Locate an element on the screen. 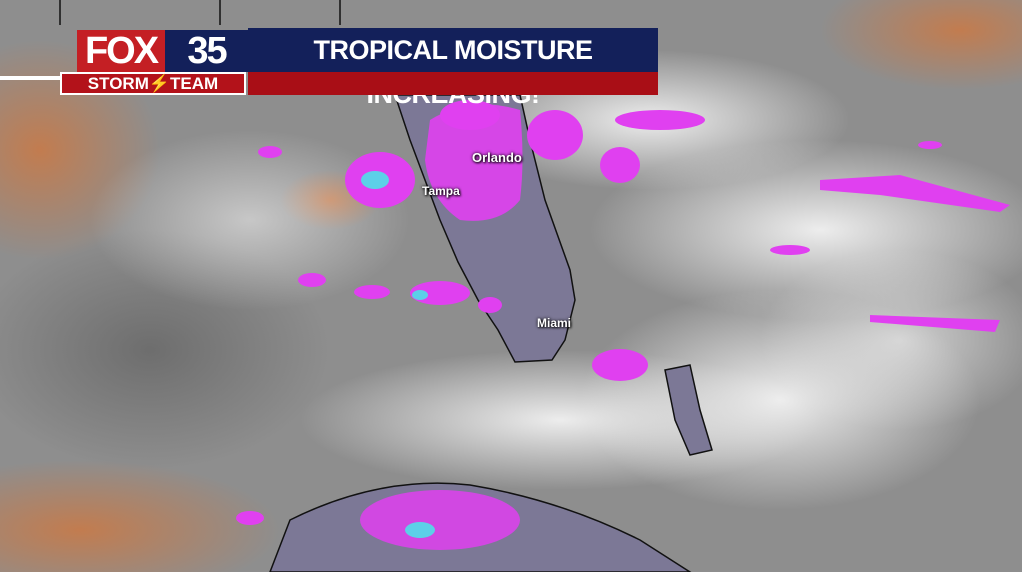 The height and width of the screenshot is (572, 1022). high-moisture-cores is located at coordinates (398, 354).